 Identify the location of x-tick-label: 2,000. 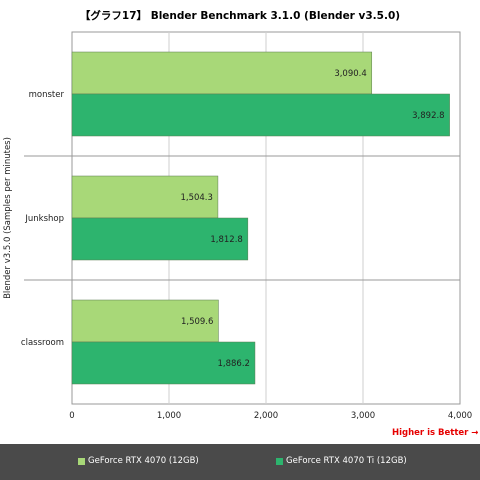
(266, 416).